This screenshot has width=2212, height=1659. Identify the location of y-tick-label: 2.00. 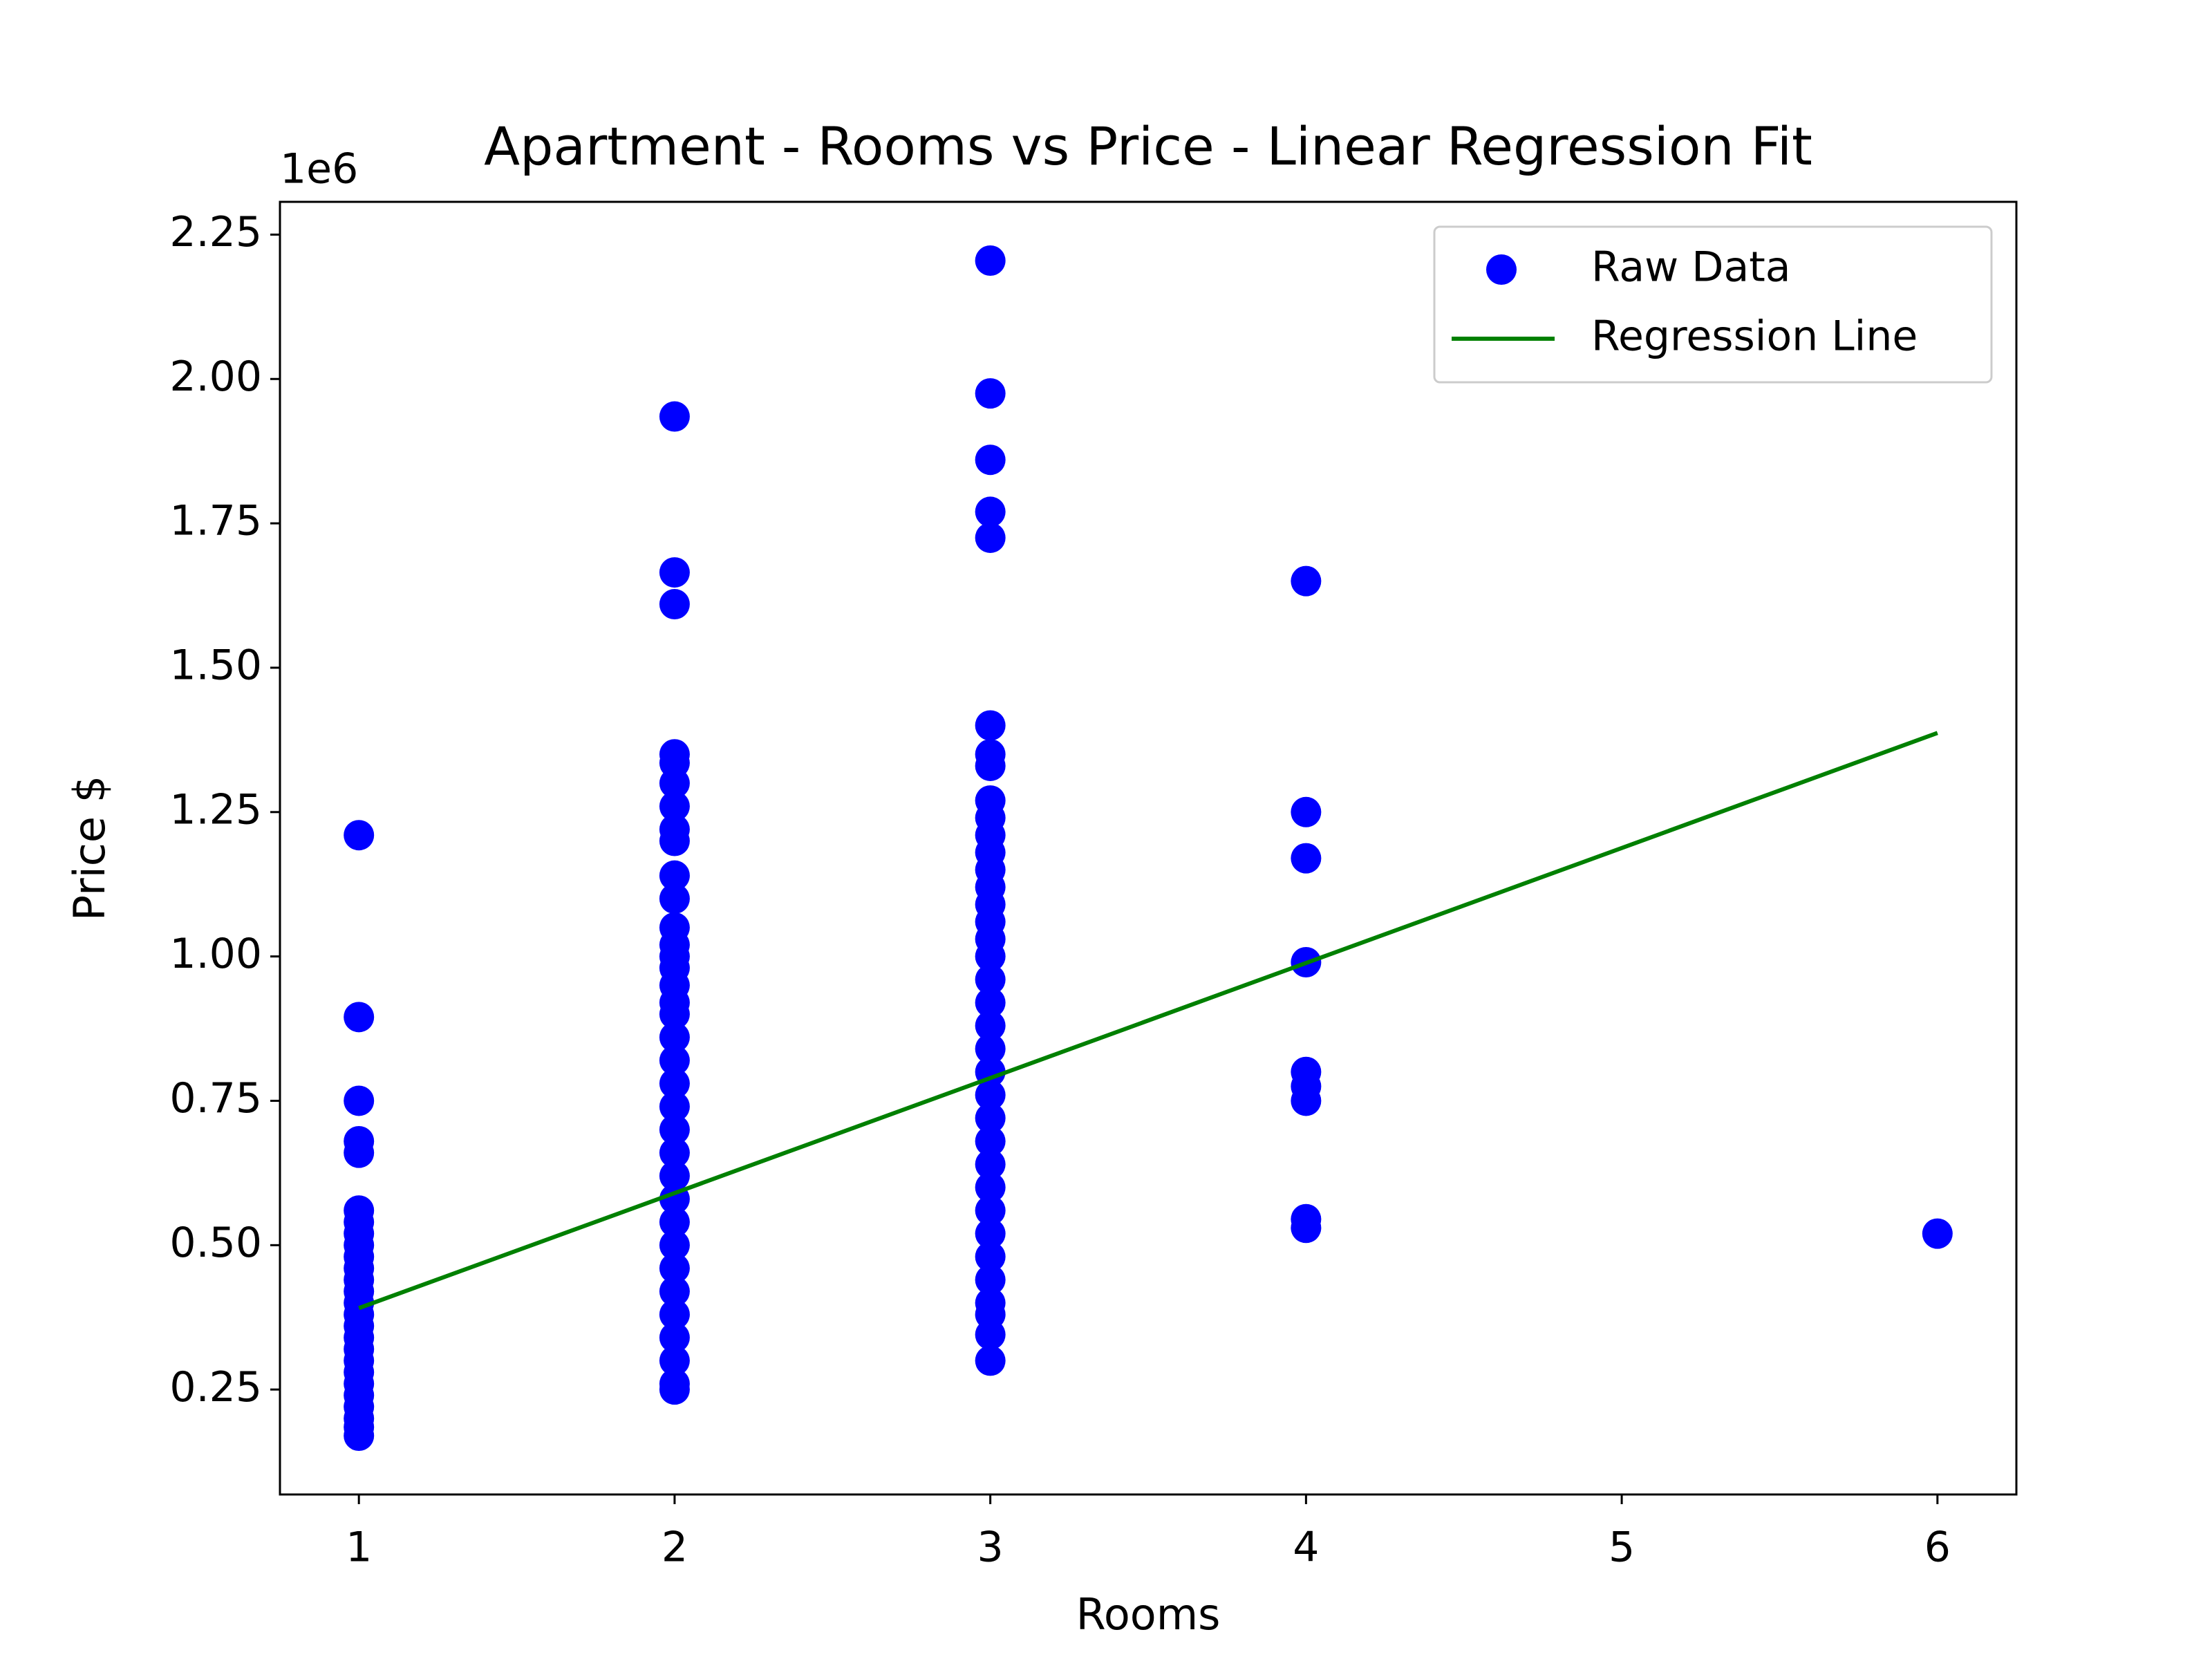
(215, 377).